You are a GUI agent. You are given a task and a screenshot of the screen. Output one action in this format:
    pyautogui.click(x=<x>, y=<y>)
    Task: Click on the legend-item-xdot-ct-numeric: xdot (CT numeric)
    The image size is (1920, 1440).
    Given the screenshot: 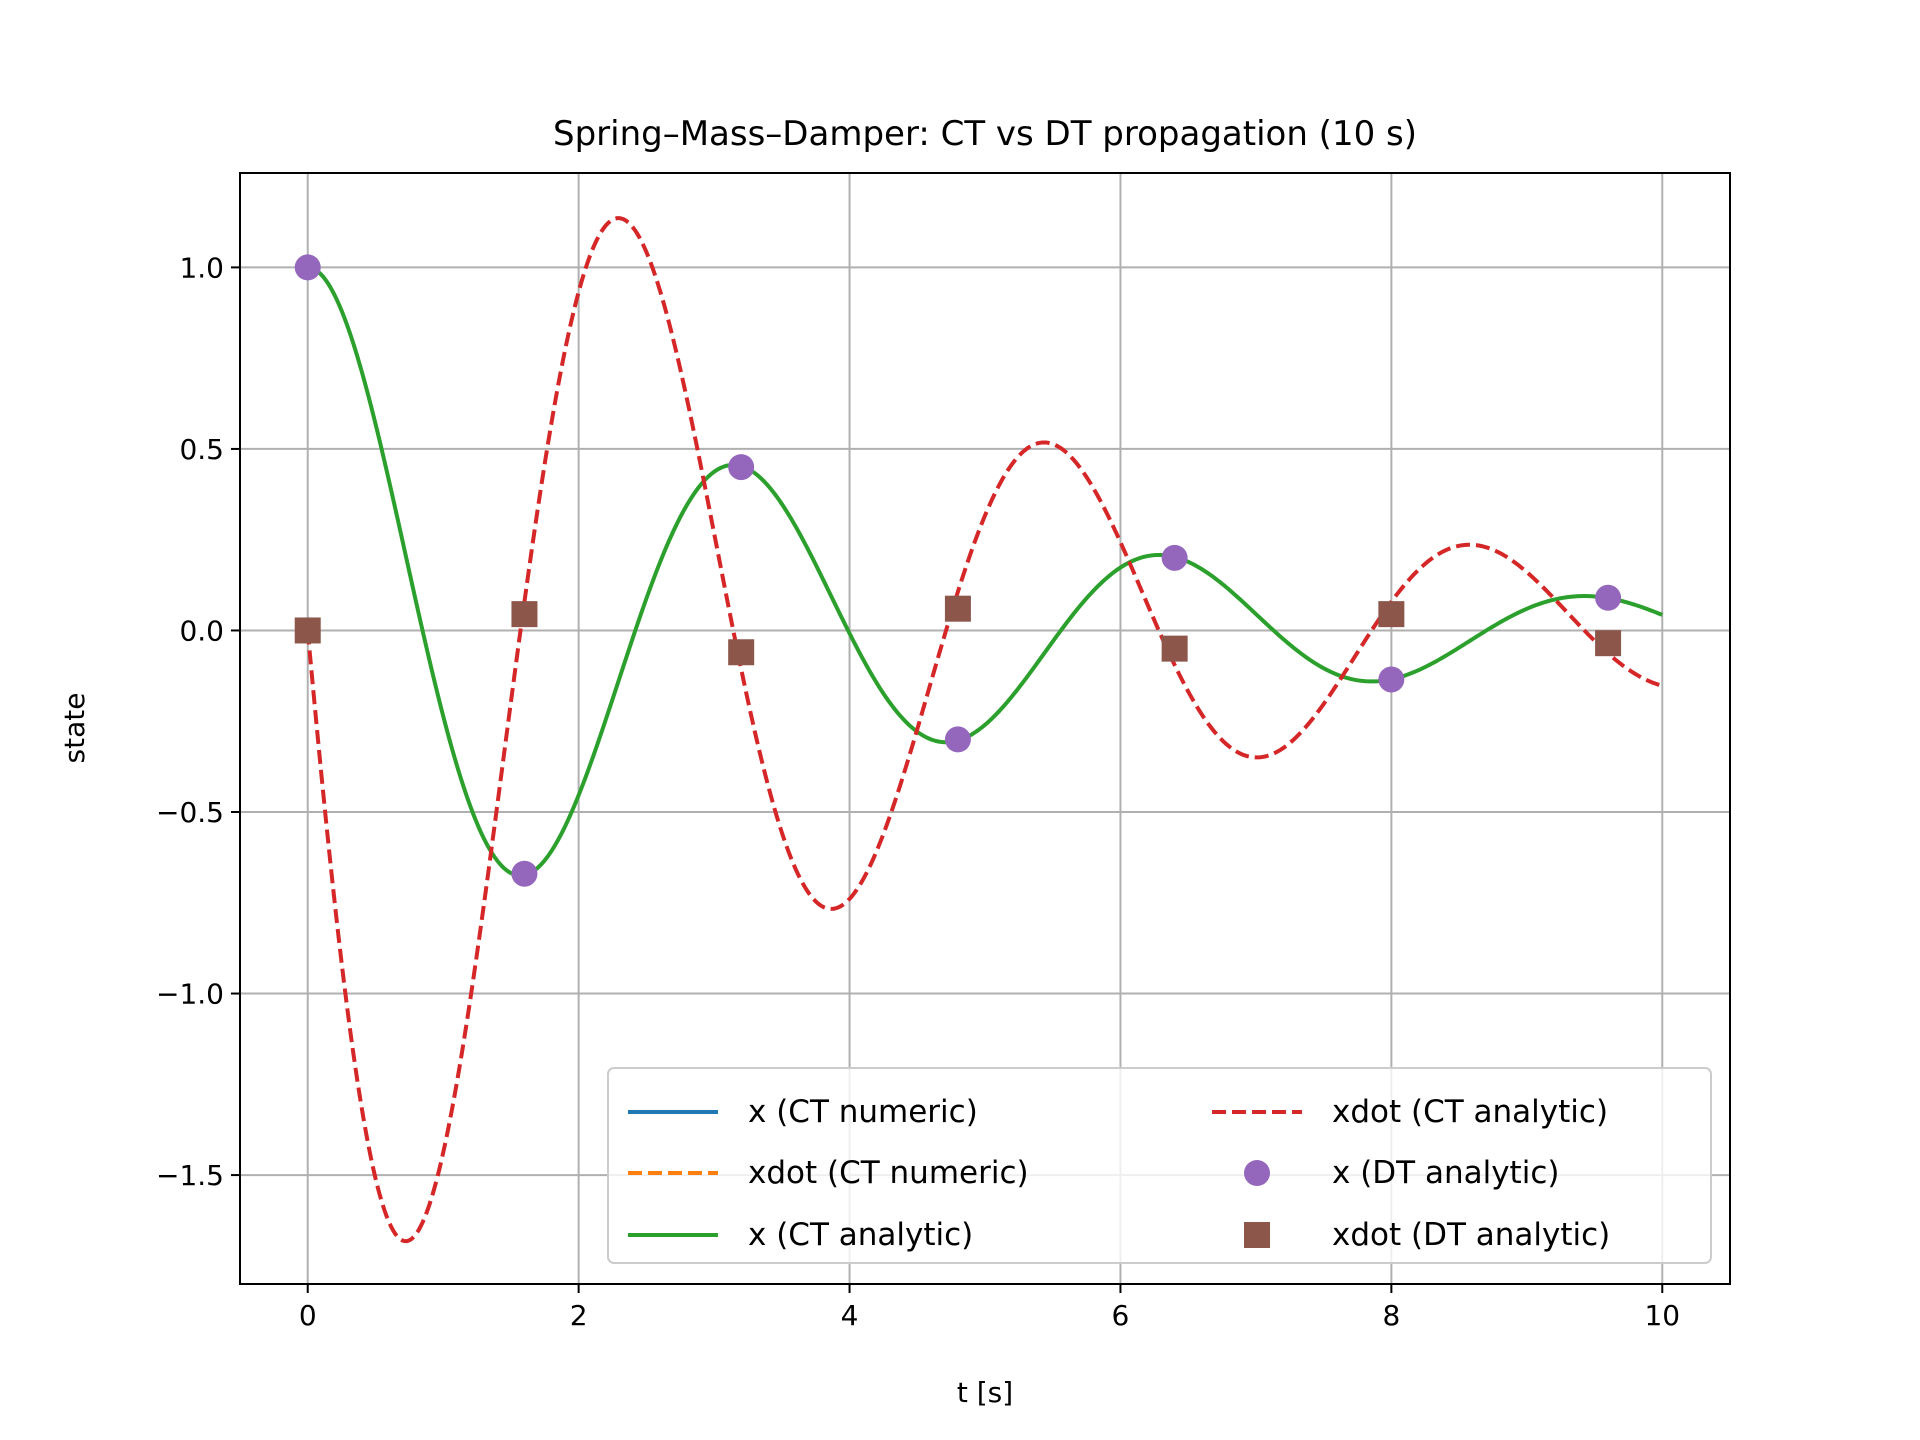 What is the action you would take?
    pyautogui.click(x=828, y=1173)
    